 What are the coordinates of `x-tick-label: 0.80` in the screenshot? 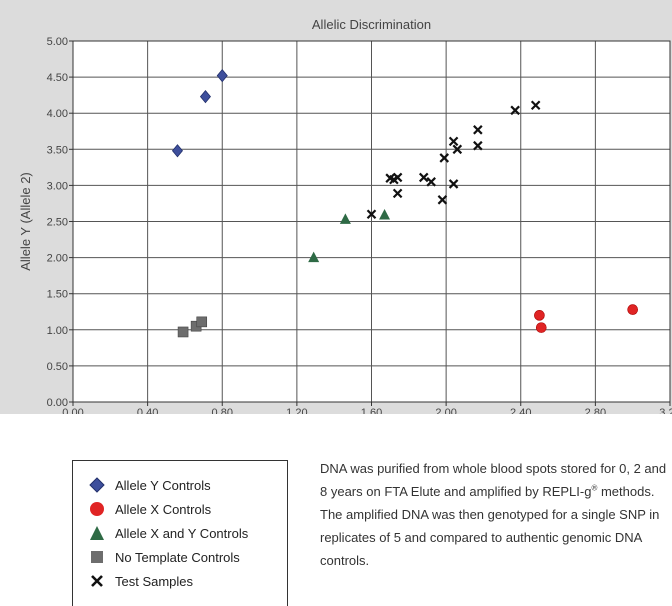 It's located at (222, 410).